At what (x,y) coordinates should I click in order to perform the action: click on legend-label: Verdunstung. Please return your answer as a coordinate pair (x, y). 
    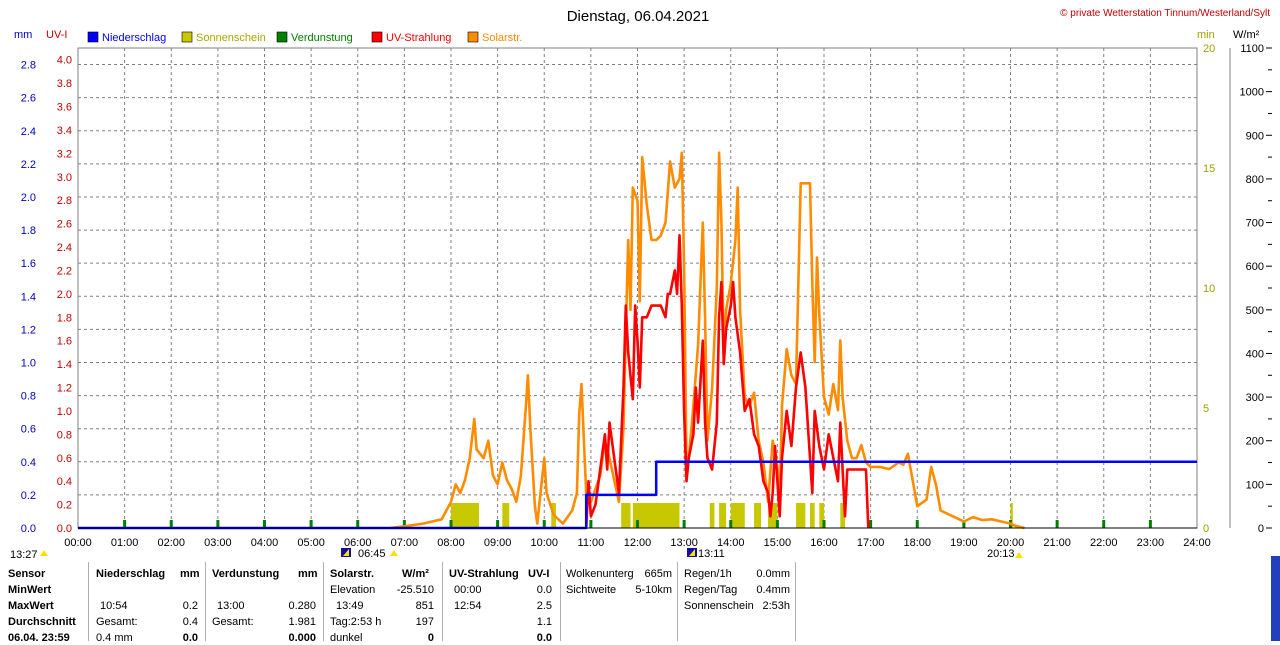
    Looking at the image, I should click on (322, 38).